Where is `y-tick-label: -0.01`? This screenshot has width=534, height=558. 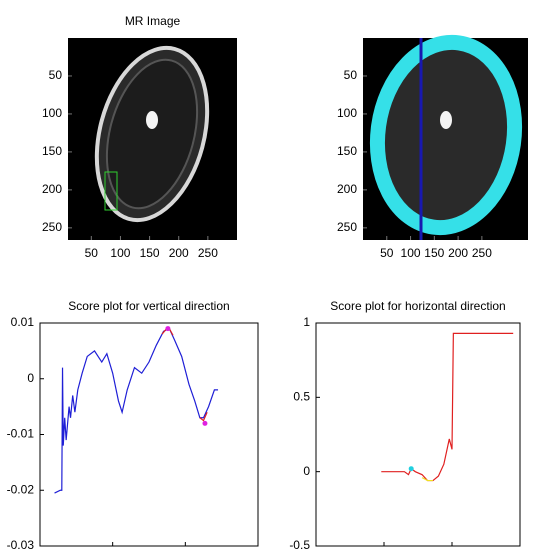
y-tick-label: -0.01 is located at coordinates (21, 434).